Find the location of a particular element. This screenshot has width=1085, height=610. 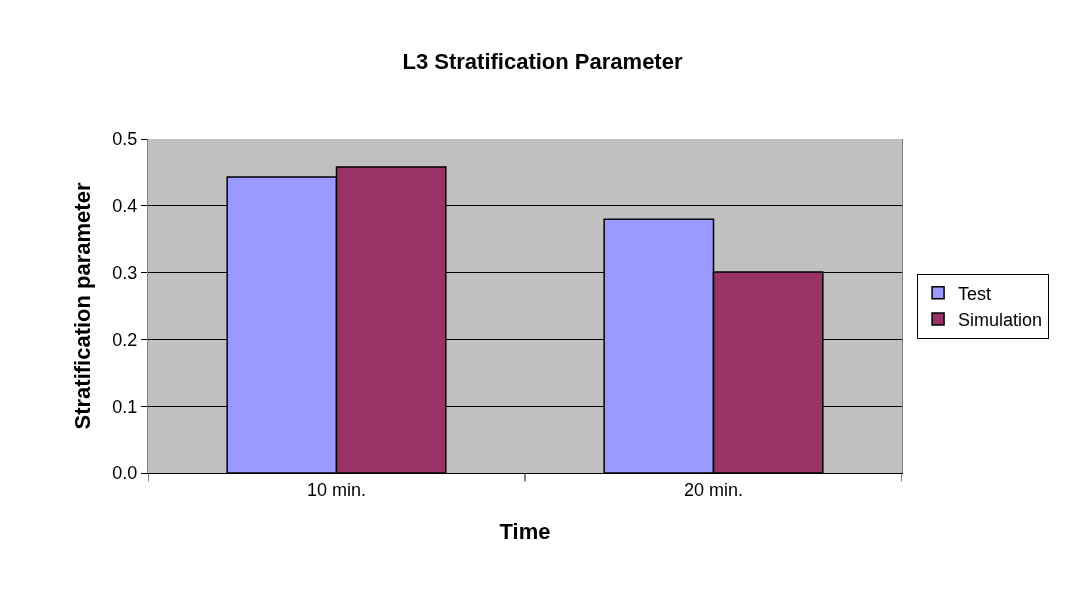

x-tick-label: 20 min. is located at coordinates (713, 489).